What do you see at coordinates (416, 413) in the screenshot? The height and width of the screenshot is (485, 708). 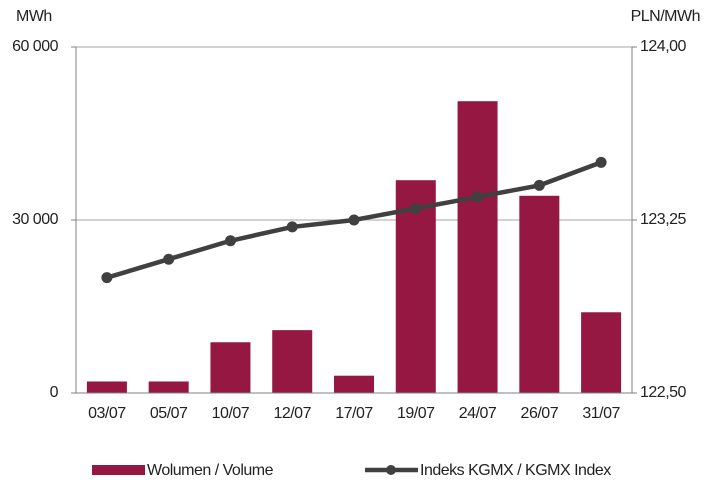 I see `x-tick-label: 19/07` at bounding box center [416, 413].